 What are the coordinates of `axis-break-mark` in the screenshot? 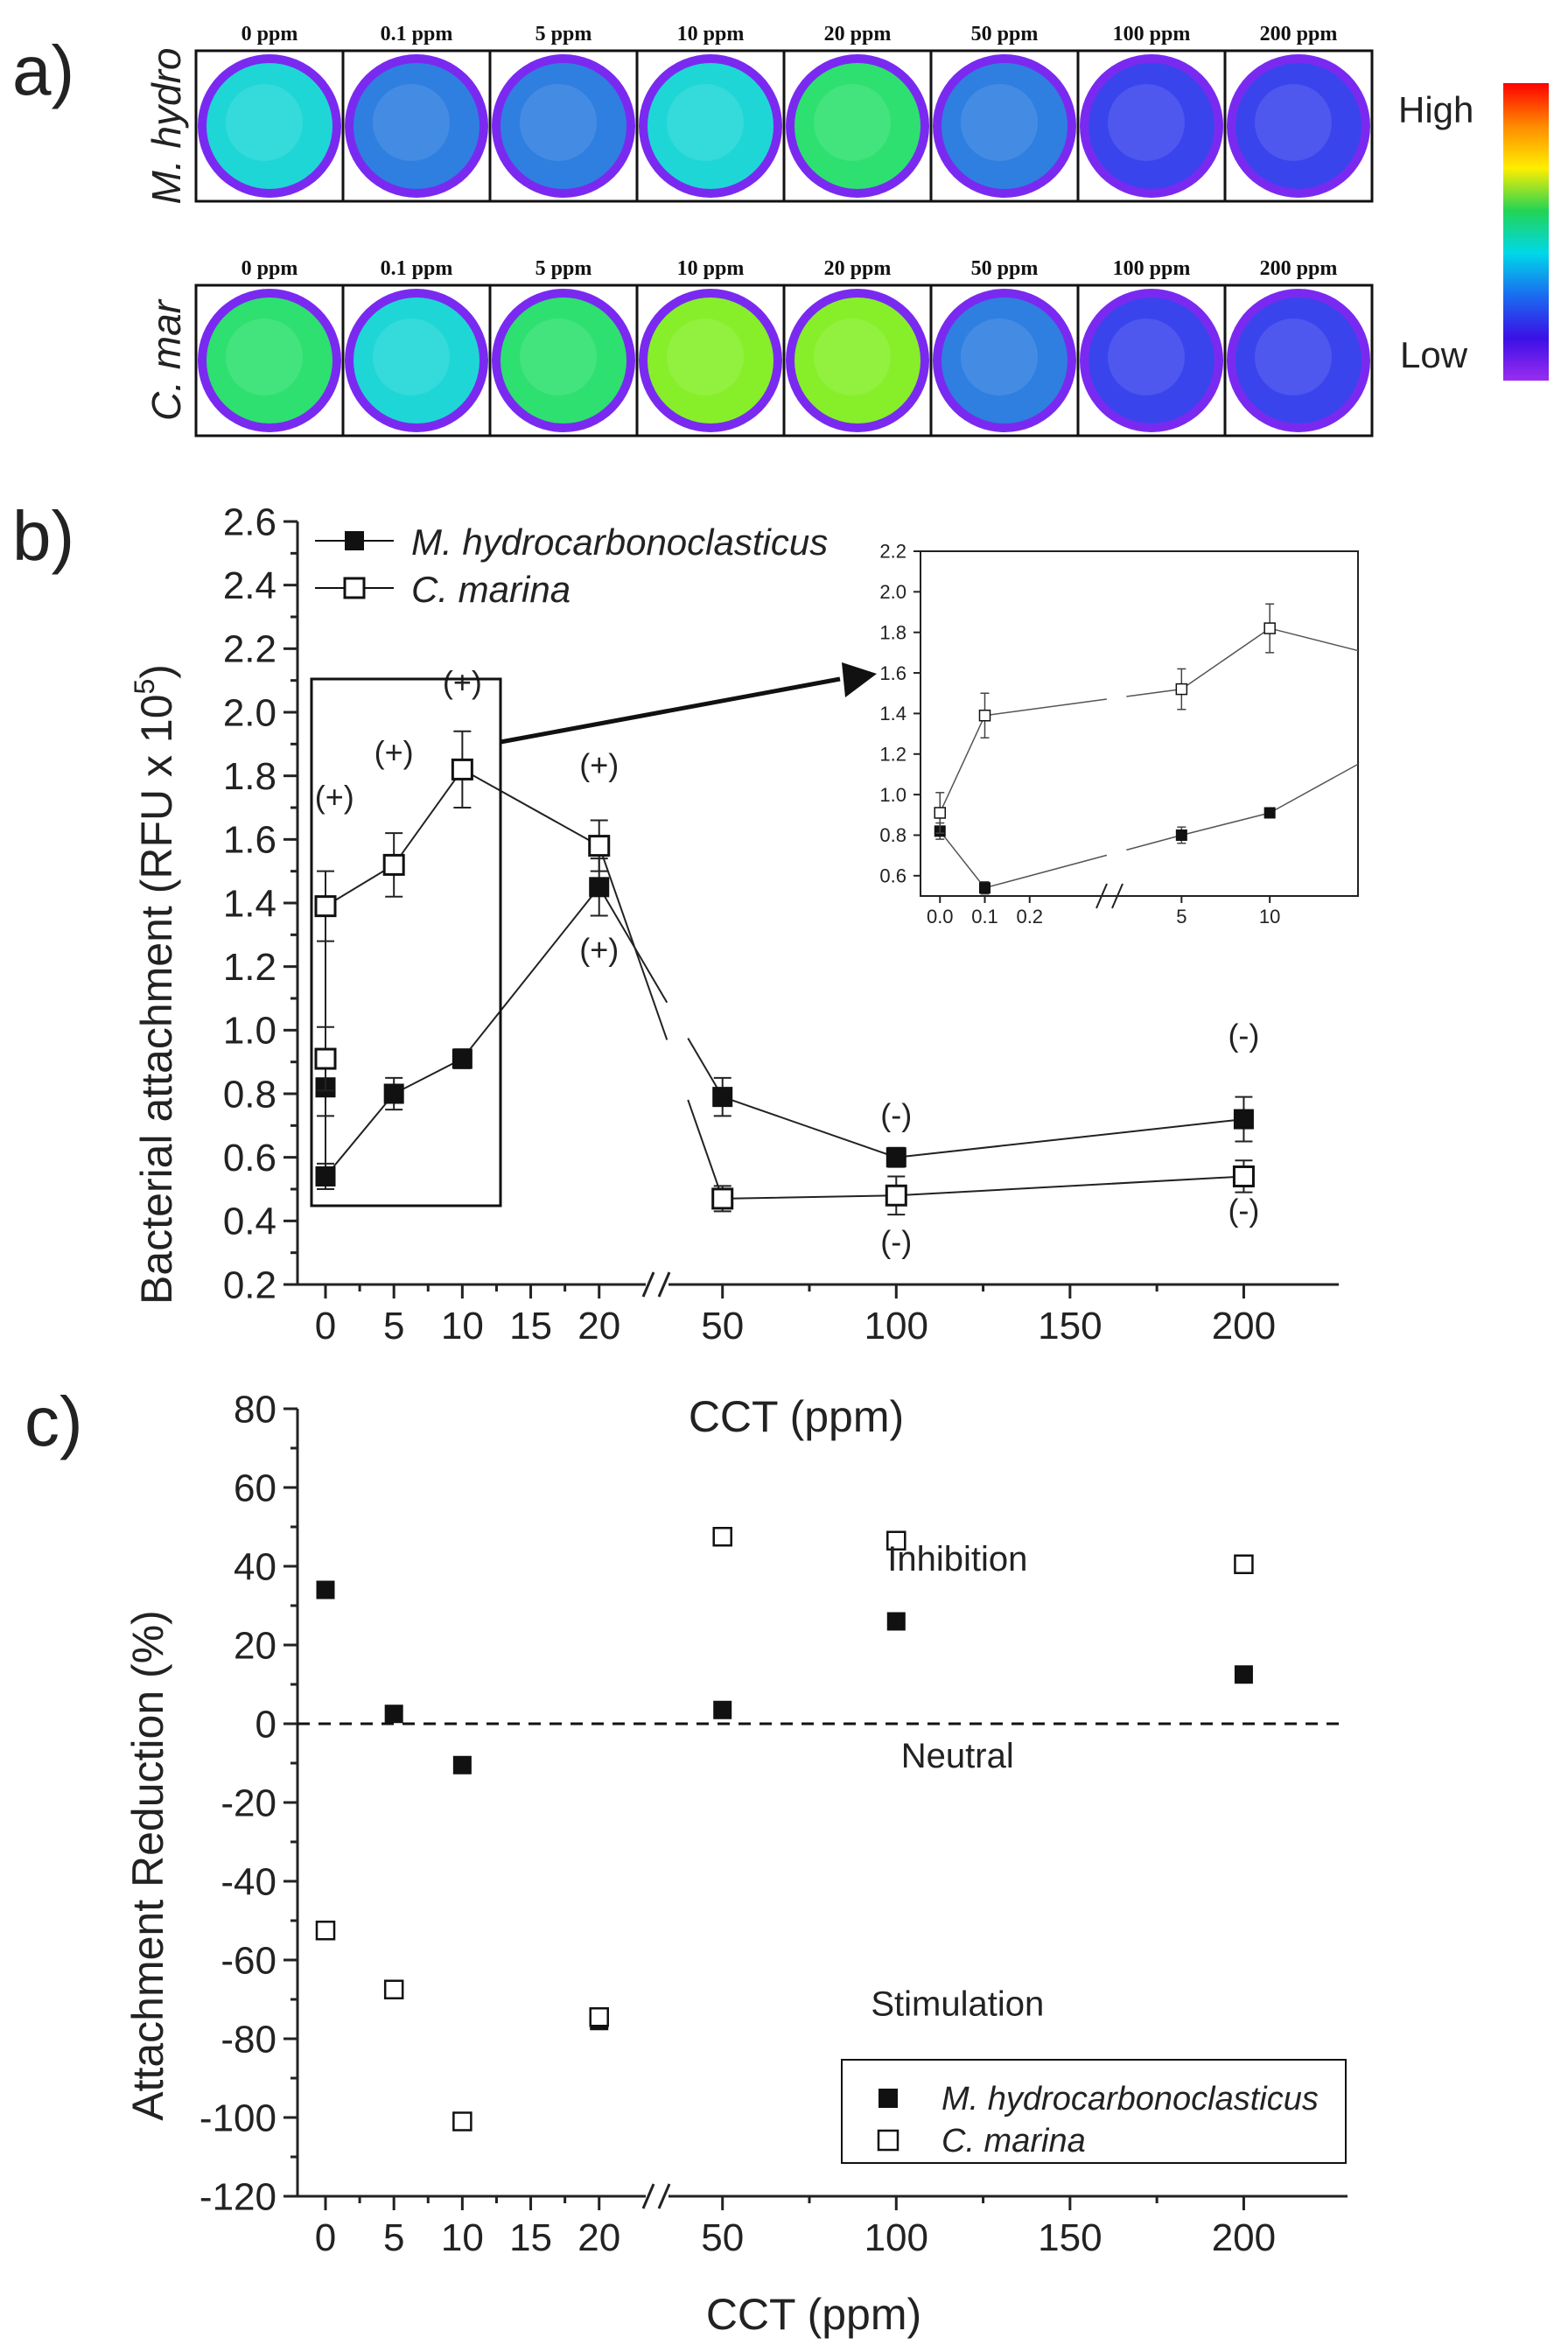 It's located at (664, 2196).